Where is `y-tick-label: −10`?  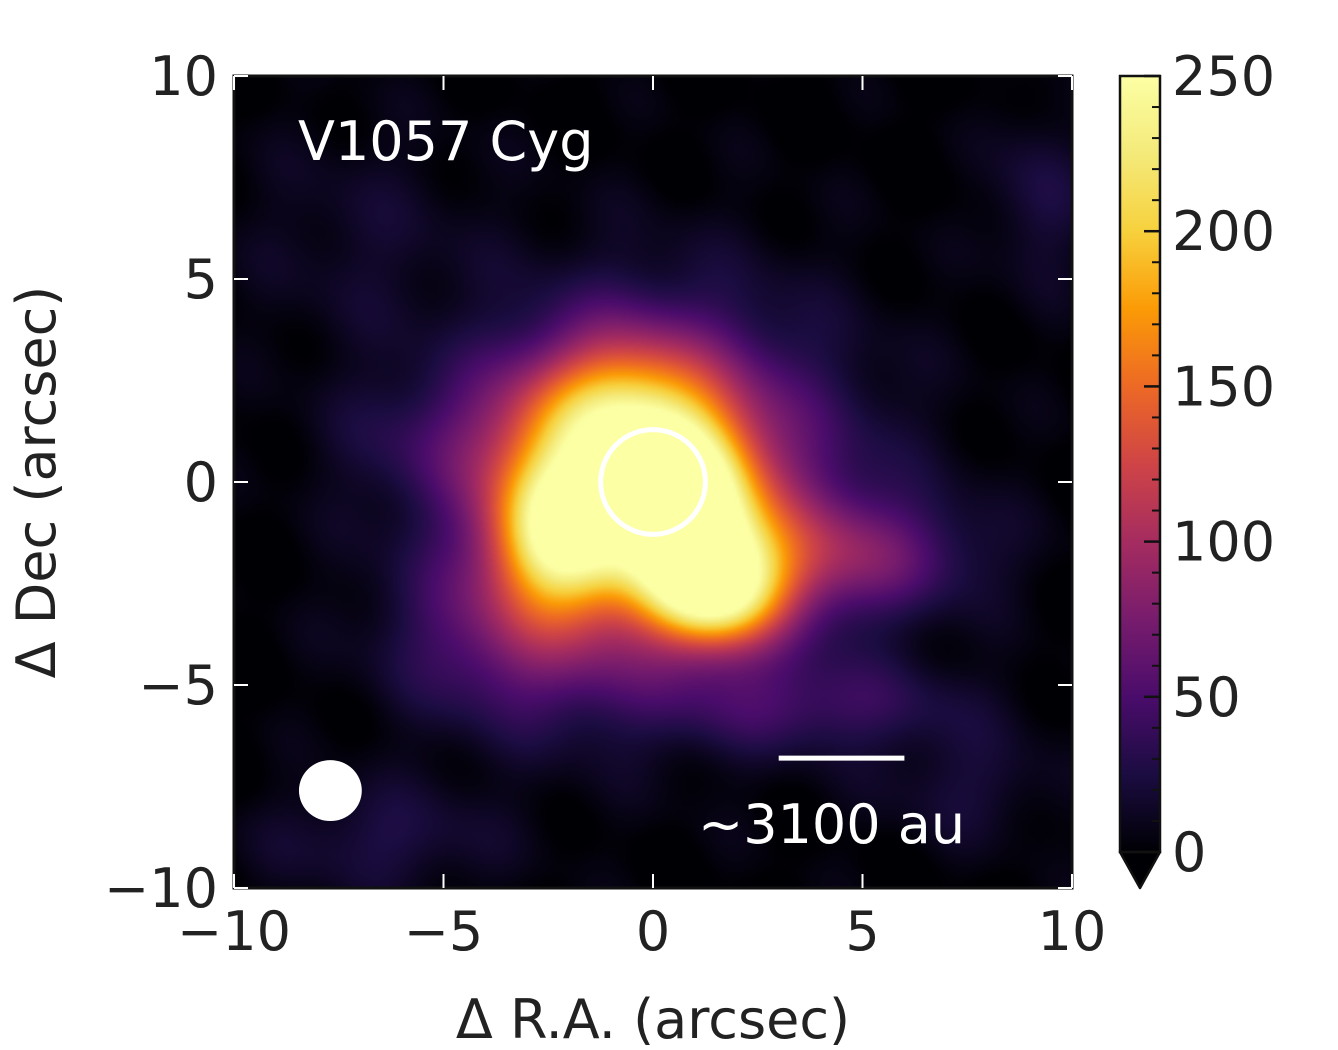
y-tick-label: −10 is located at coordinates (161, 888).